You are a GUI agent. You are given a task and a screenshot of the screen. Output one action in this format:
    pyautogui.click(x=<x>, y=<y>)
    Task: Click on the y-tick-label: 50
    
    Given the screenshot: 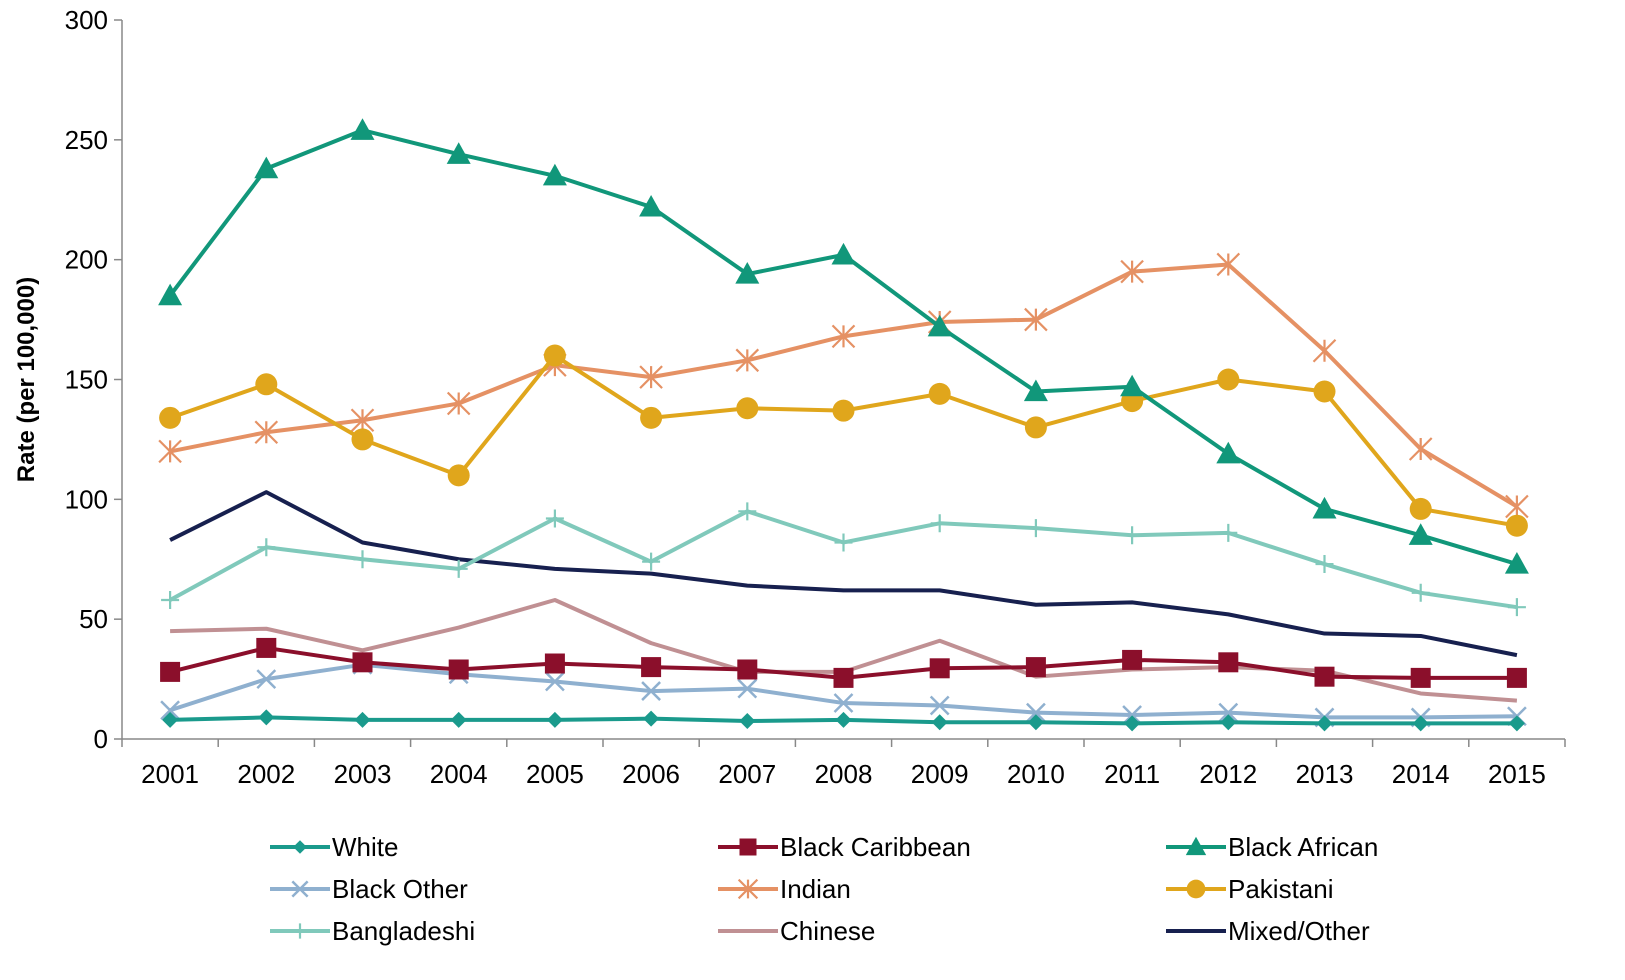 What is the action you would take?
    pyautogui.click(x=93, y=619)
    